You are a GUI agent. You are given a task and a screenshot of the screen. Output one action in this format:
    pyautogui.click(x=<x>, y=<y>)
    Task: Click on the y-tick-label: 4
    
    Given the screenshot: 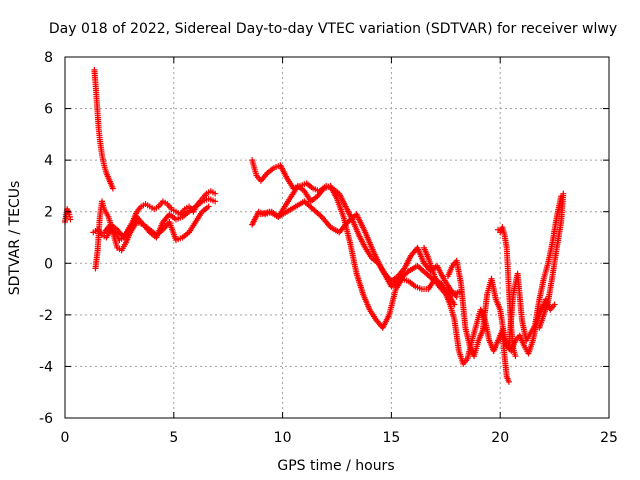 What is the action you would take?
    pyautogui.click(x=48, y=161)
    